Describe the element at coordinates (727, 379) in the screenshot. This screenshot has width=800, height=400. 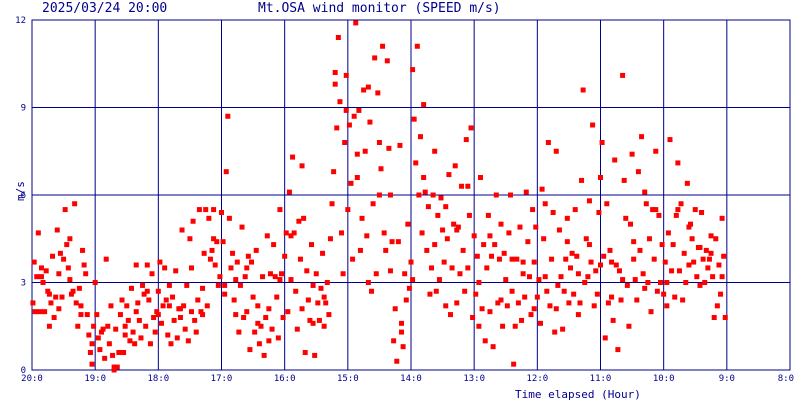
I see `x-tick-label: 9:0` at that location.